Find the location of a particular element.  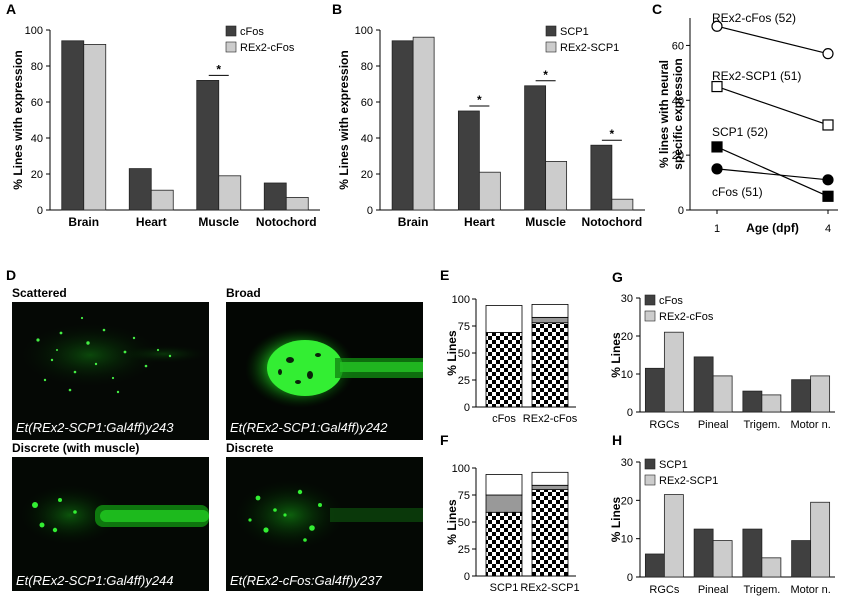

y-axis-label-line: specific expression is located at coordinates (678, 113).